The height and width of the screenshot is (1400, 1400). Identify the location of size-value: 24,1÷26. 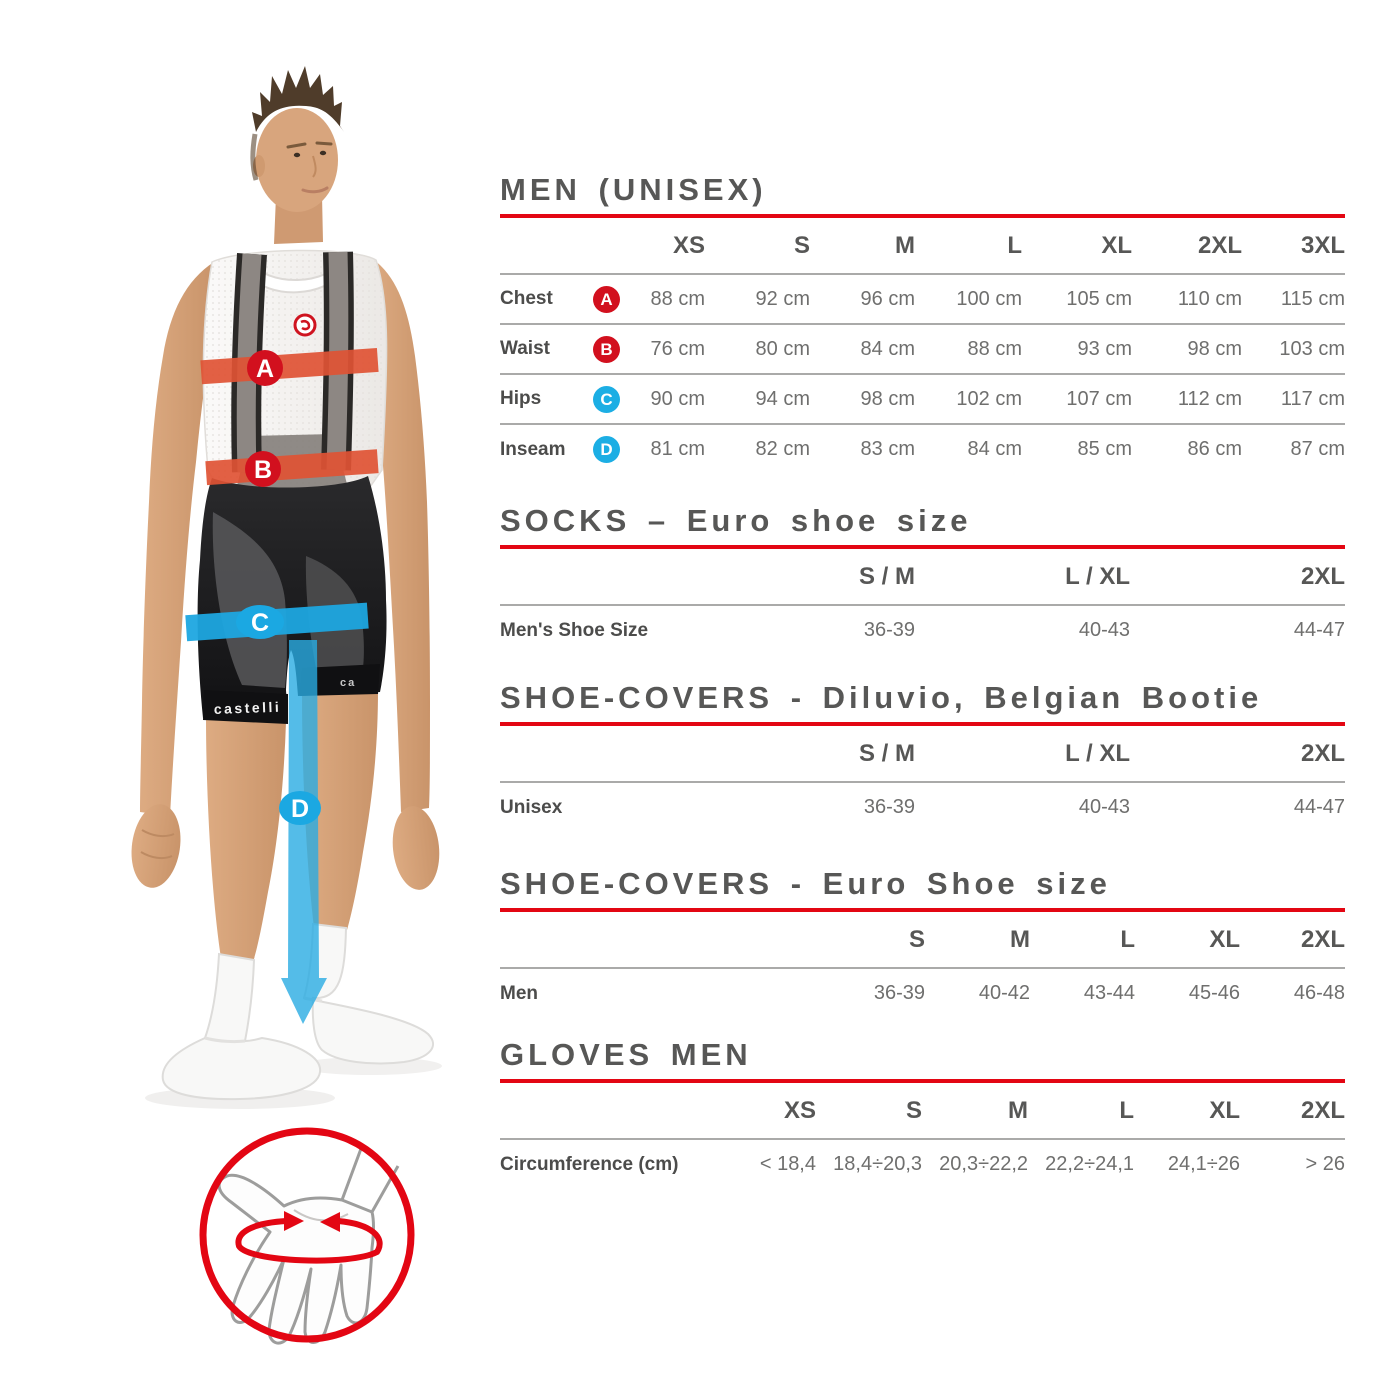
(1187, 1163).